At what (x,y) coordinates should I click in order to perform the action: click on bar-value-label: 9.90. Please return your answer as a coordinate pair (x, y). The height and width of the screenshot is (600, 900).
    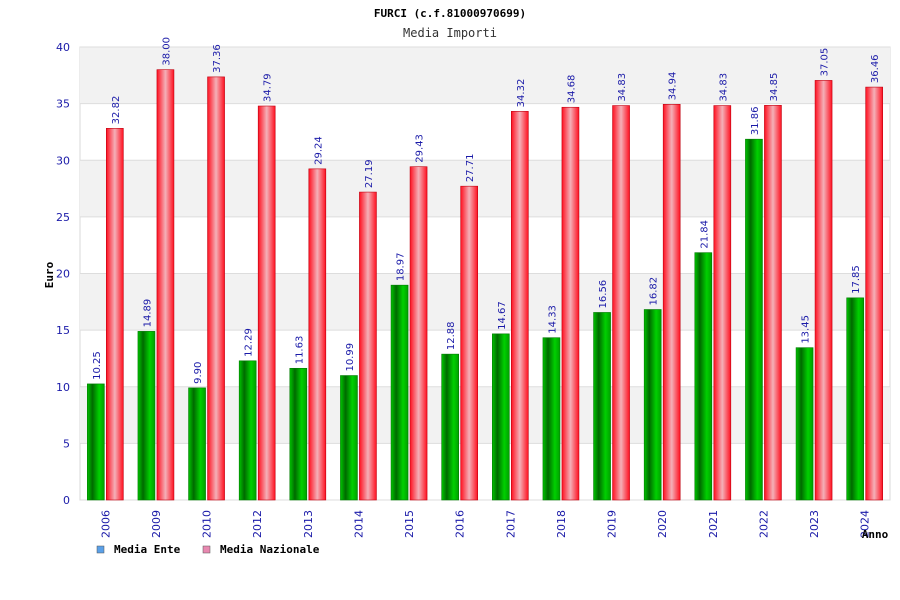
    Looking at the image, I should click on (198, 373).